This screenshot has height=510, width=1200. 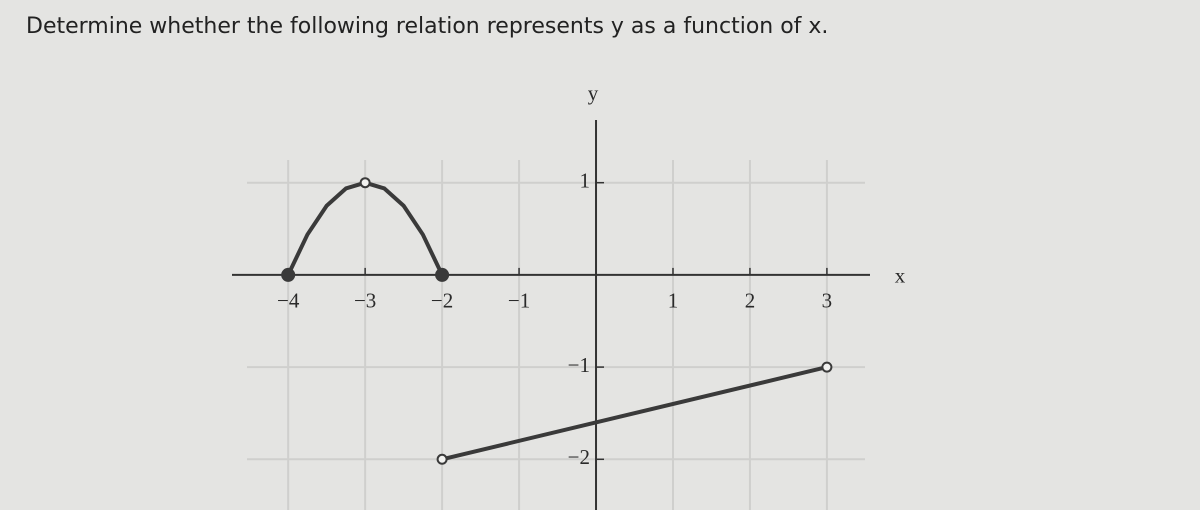 I want to click on x-tick-label: 3, so click(x=827, y=301).